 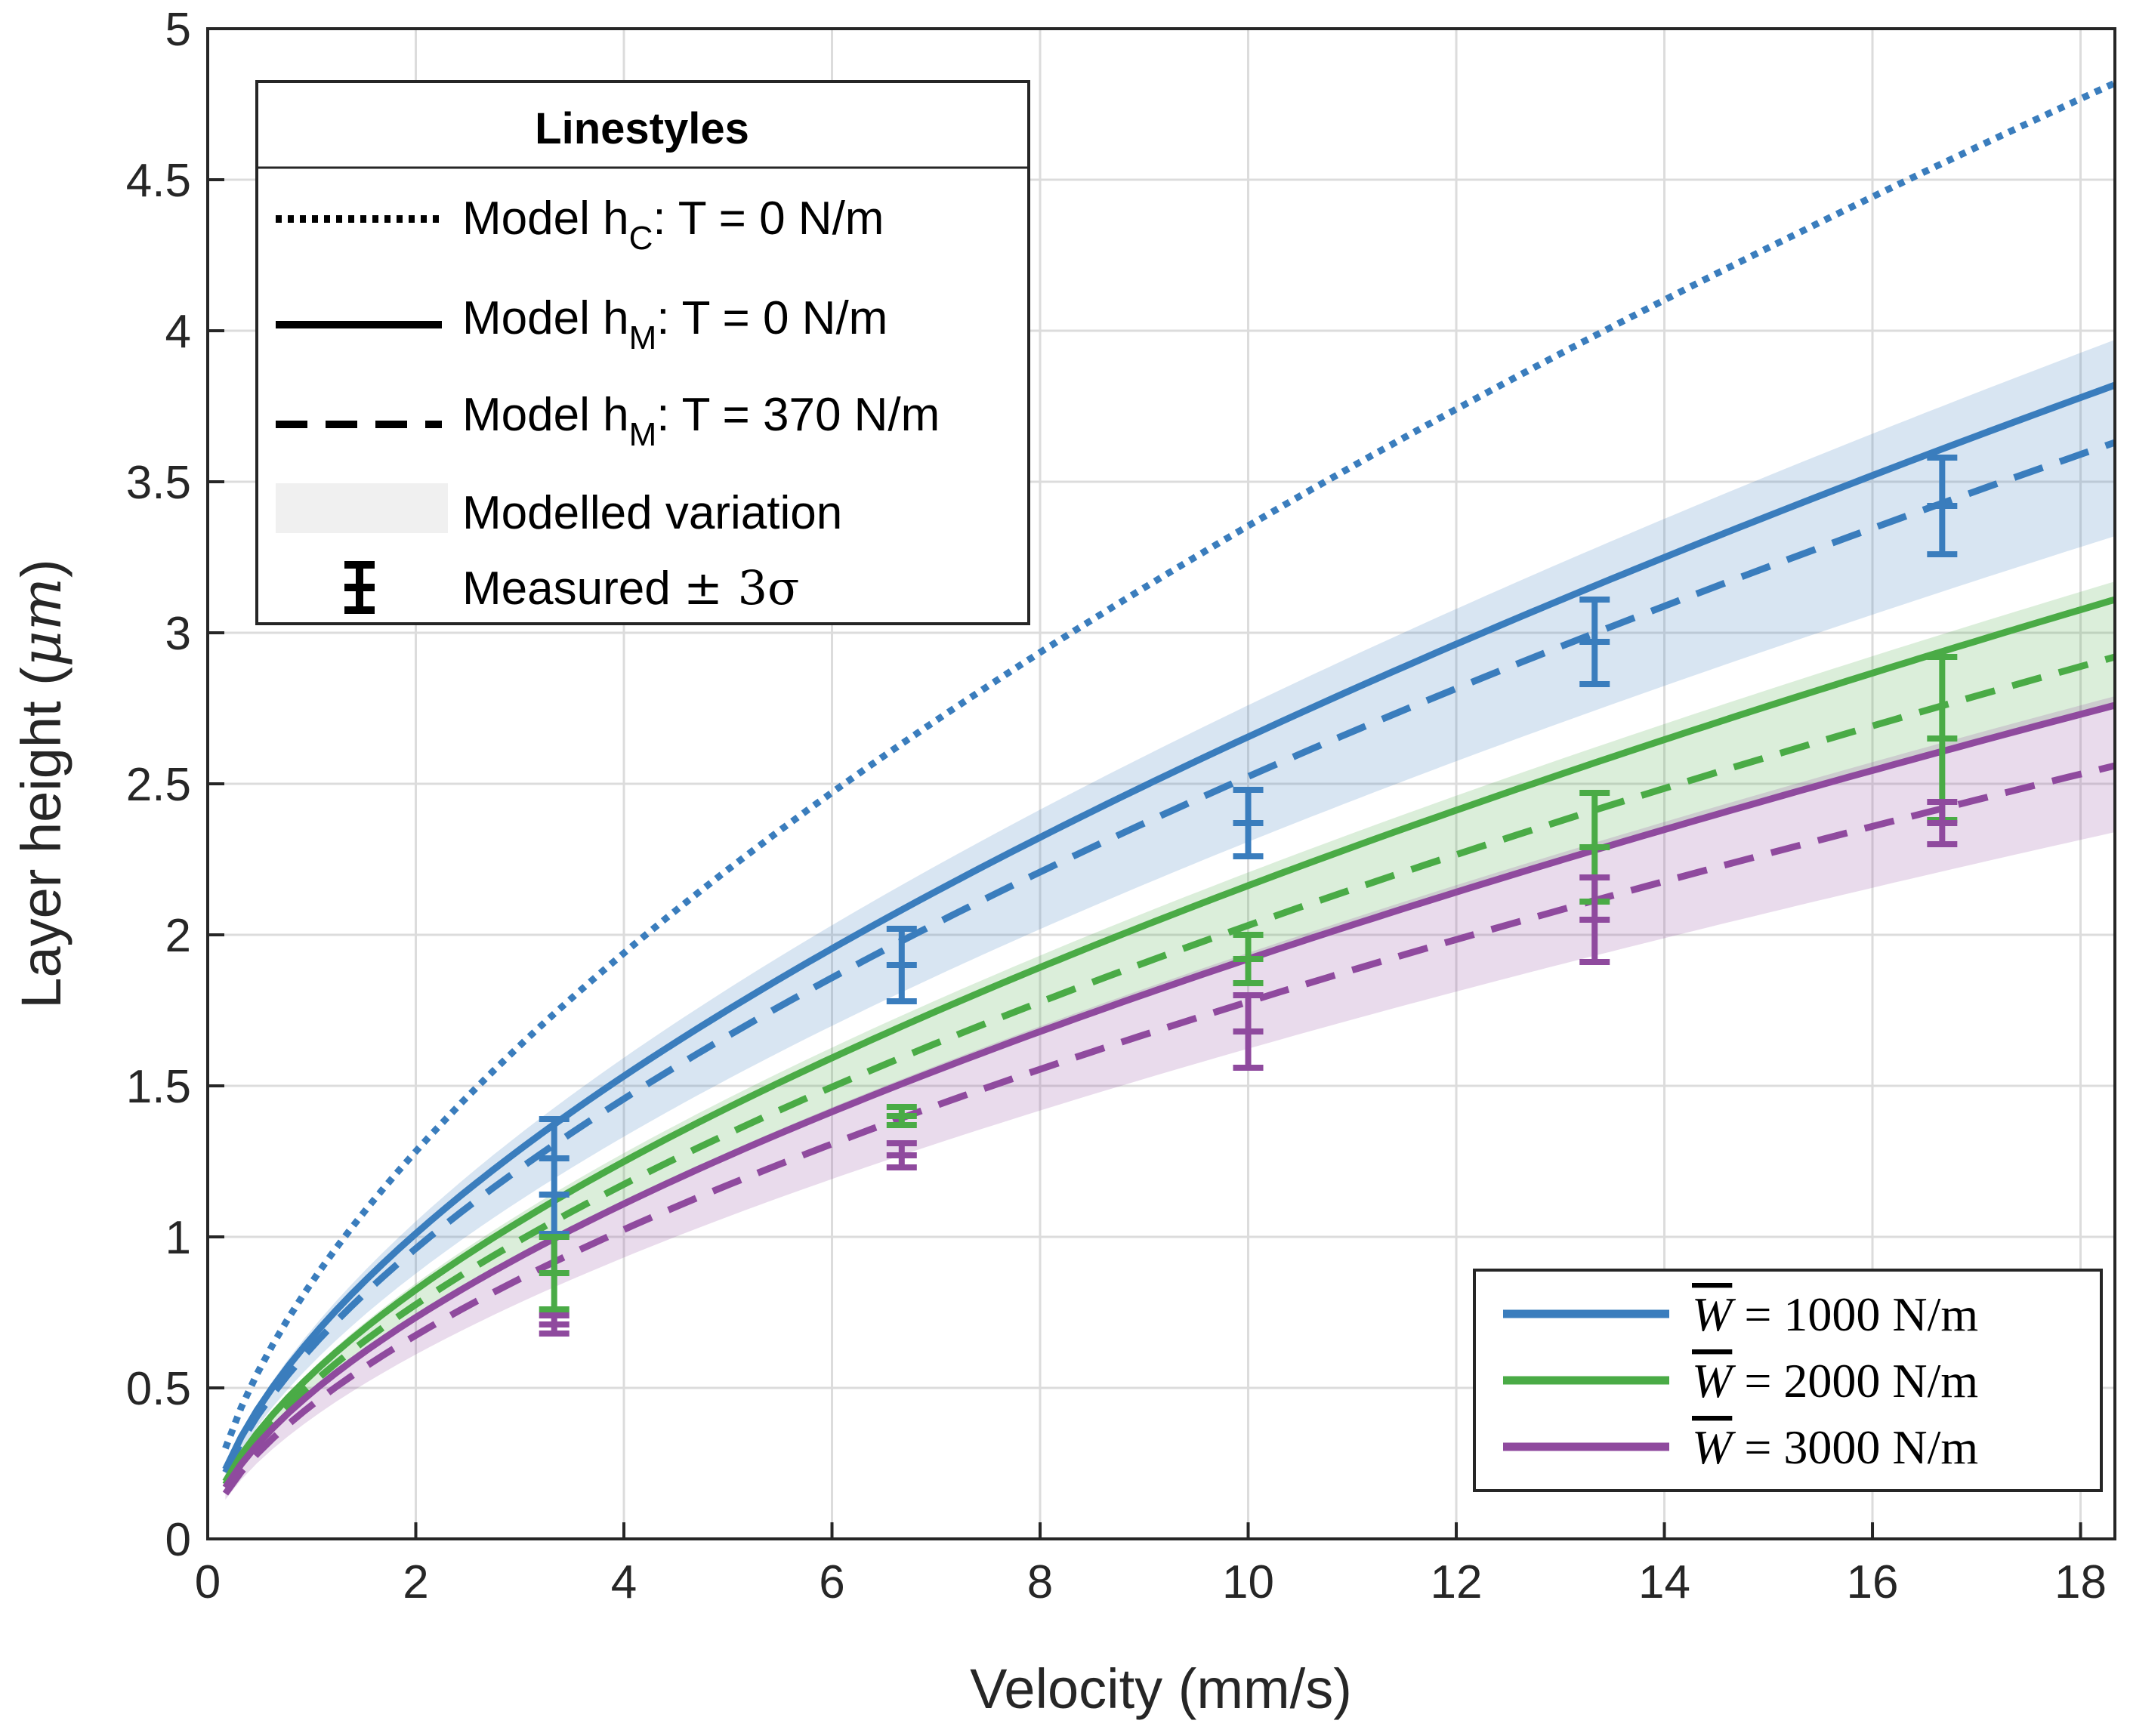 What do you see at coordinates (675, 324) in the screenshot?
I see `legend-item-hm-t0: Model hM: T = 0 N/m` at bounding box center [675, 324].